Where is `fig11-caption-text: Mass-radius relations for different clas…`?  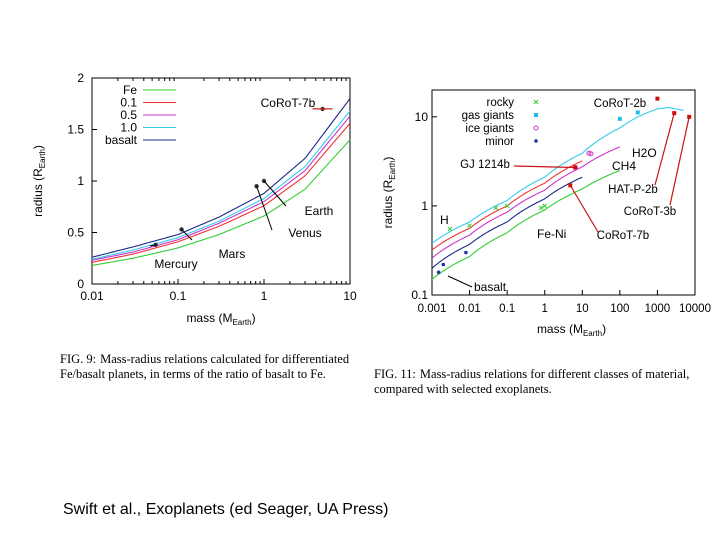
fig11-caption-text: Mass-radius relations for different clas… is located at coordinates (532, 381).